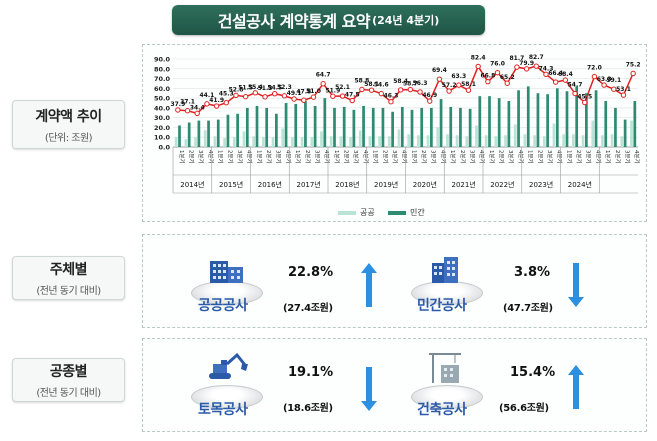 This screenshot has width=657, height=441. What do you see at coordinates (445, 270) in the screenshot?
I see `apartment-building-icon` at bounding box center [445, 270].